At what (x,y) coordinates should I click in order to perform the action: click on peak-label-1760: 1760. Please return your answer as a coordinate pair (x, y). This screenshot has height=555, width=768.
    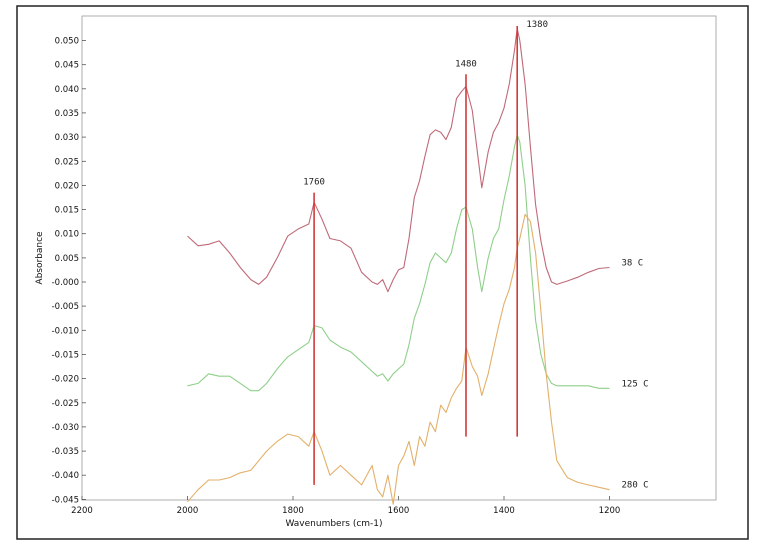
    Looking at the image, I should click on (314, 183).